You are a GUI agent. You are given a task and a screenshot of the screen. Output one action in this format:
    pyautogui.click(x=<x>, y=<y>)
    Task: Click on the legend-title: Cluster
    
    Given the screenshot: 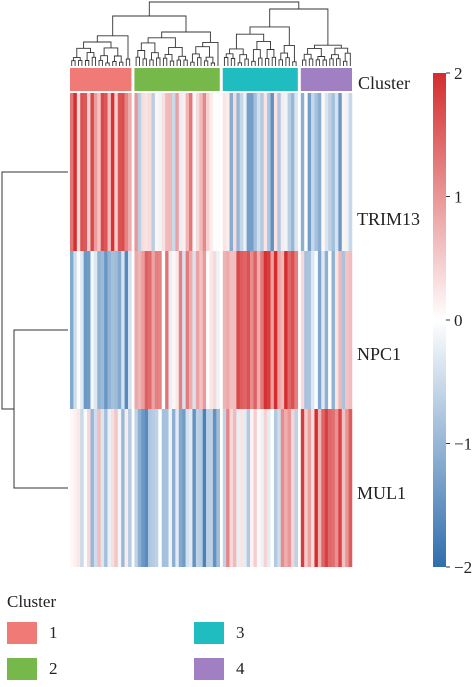 What is the action you would take?
    pyautogui.click(x=32, y=601)
    